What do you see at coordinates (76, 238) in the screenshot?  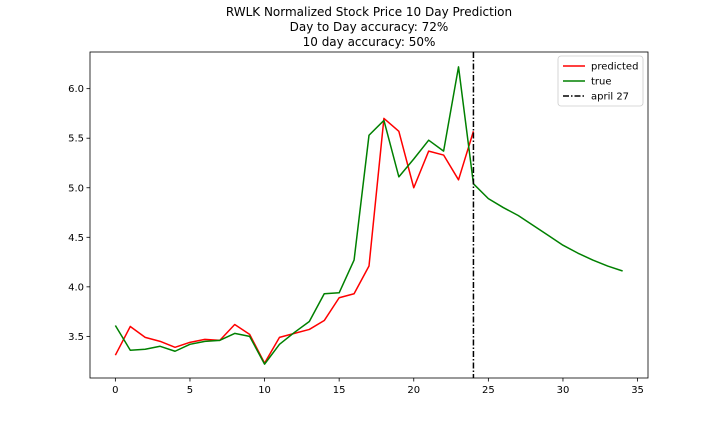 I see `y-tick-label: 4.5` at bounding box center [76, 238].